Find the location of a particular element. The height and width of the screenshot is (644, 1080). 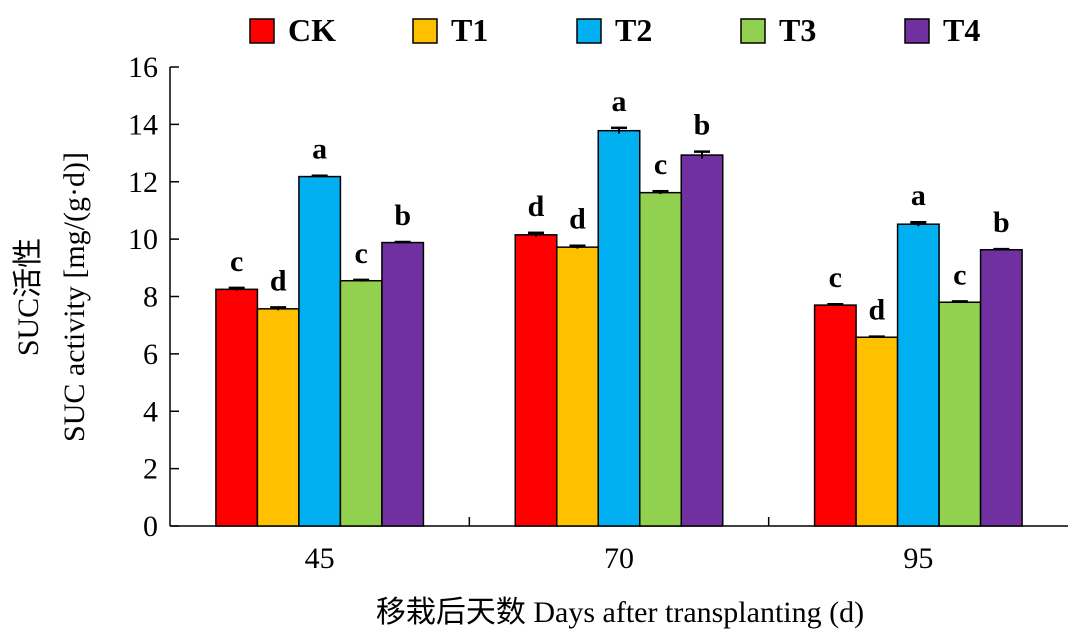

y-axis-title-line2: SUC activity [mg/(g·d)] is located at coordinates (74, 297).